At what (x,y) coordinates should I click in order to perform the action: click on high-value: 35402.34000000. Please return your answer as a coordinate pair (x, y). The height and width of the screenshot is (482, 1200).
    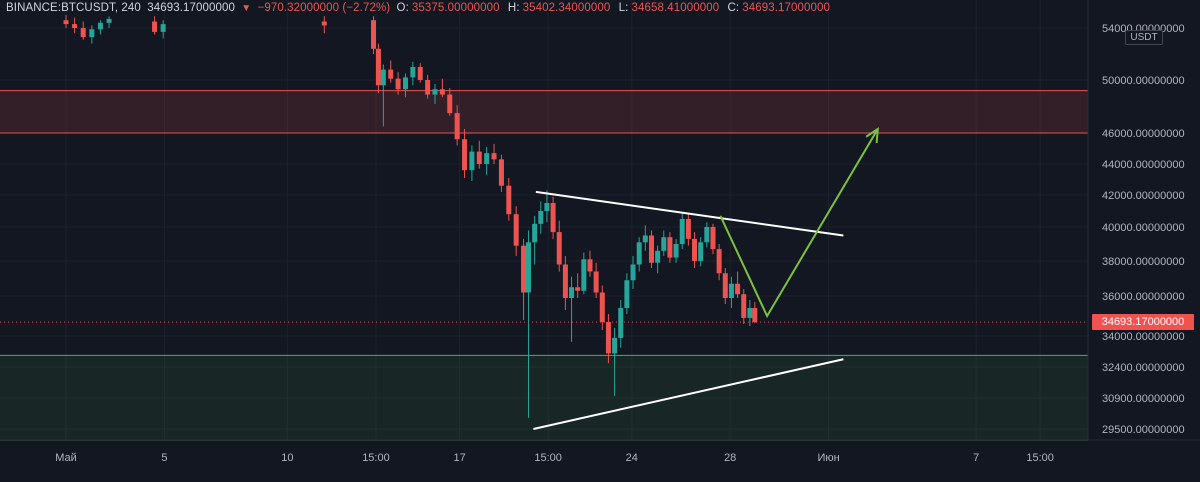
    Looking at the image, I should click on (566, 8).